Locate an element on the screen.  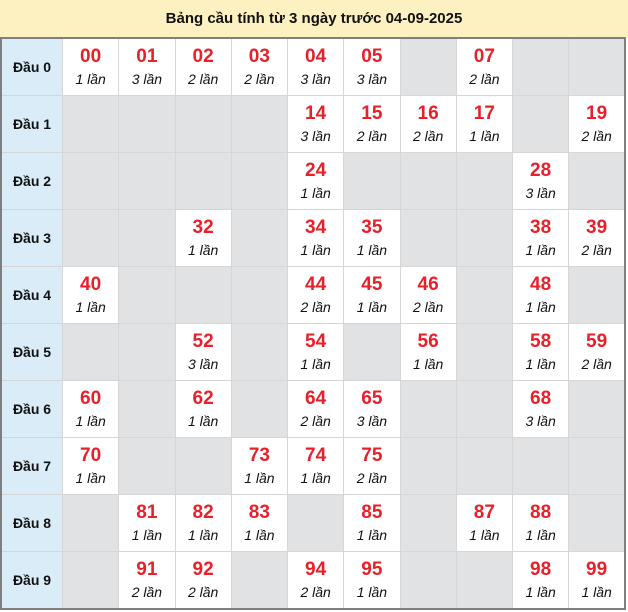
row-label: Đầu 2 is located at coordinates (31, 181).